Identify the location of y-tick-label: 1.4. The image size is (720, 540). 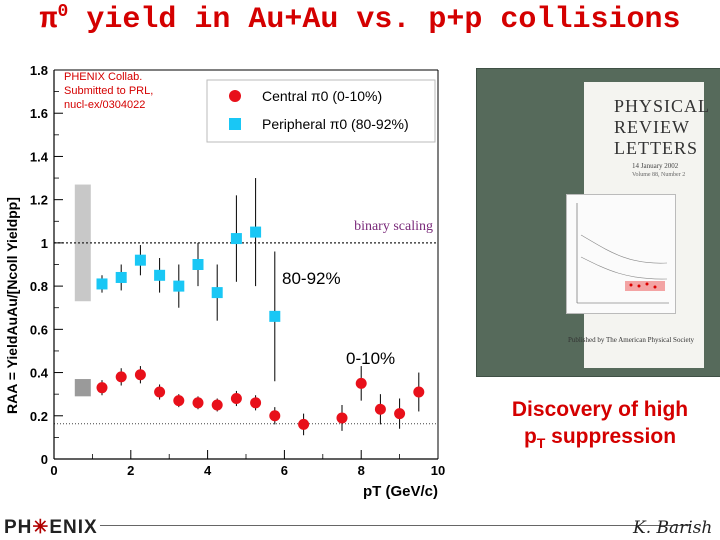
(39, 156).